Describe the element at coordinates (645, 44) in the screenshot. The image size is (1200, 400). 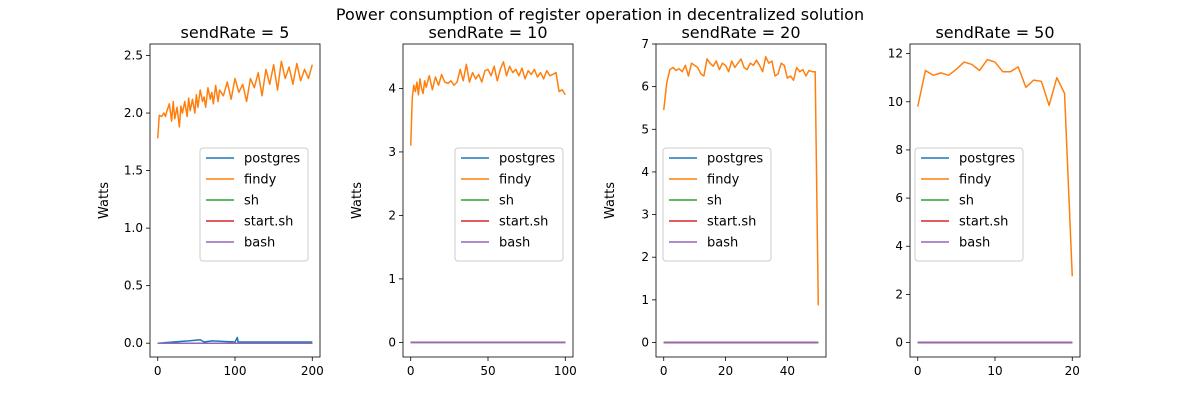
I see `y-tick-label: 7` at that location.